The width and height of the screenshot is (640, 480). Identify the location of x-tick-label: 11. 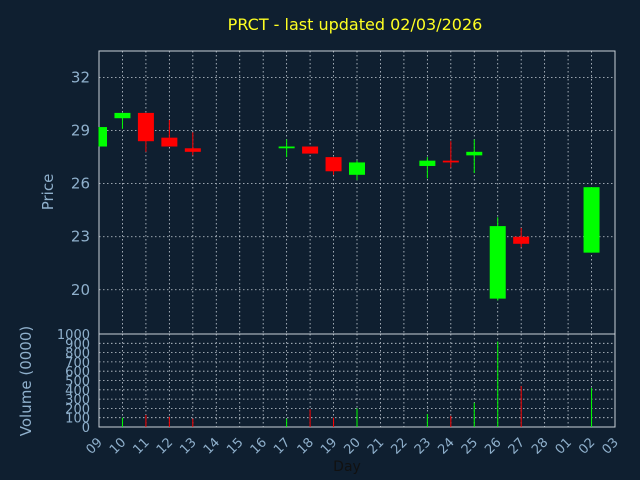
(141, 446).